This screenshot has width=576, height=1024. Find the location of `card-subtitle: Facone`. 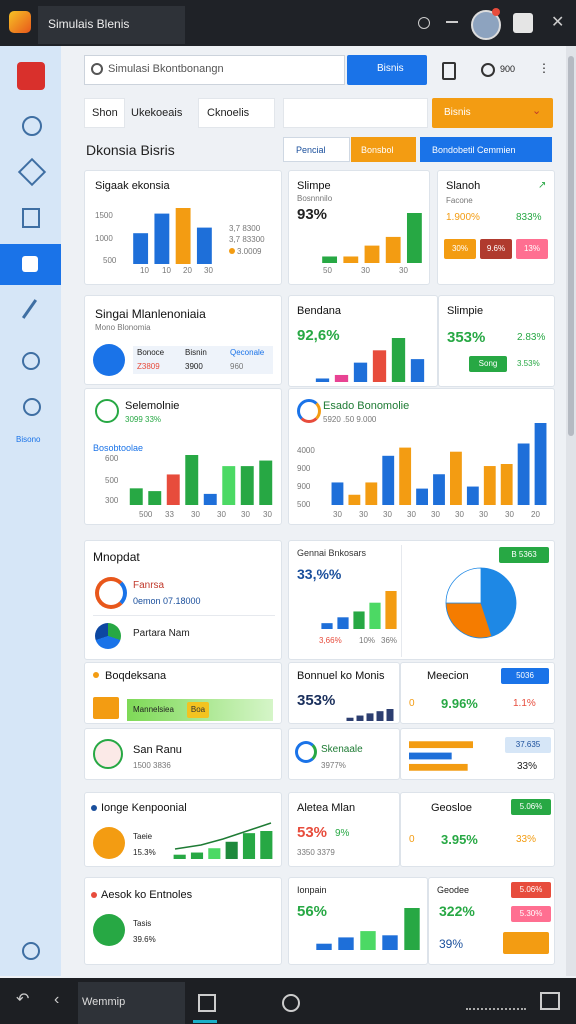

card-subtitle: Facone is located at coordinates (459, 200).